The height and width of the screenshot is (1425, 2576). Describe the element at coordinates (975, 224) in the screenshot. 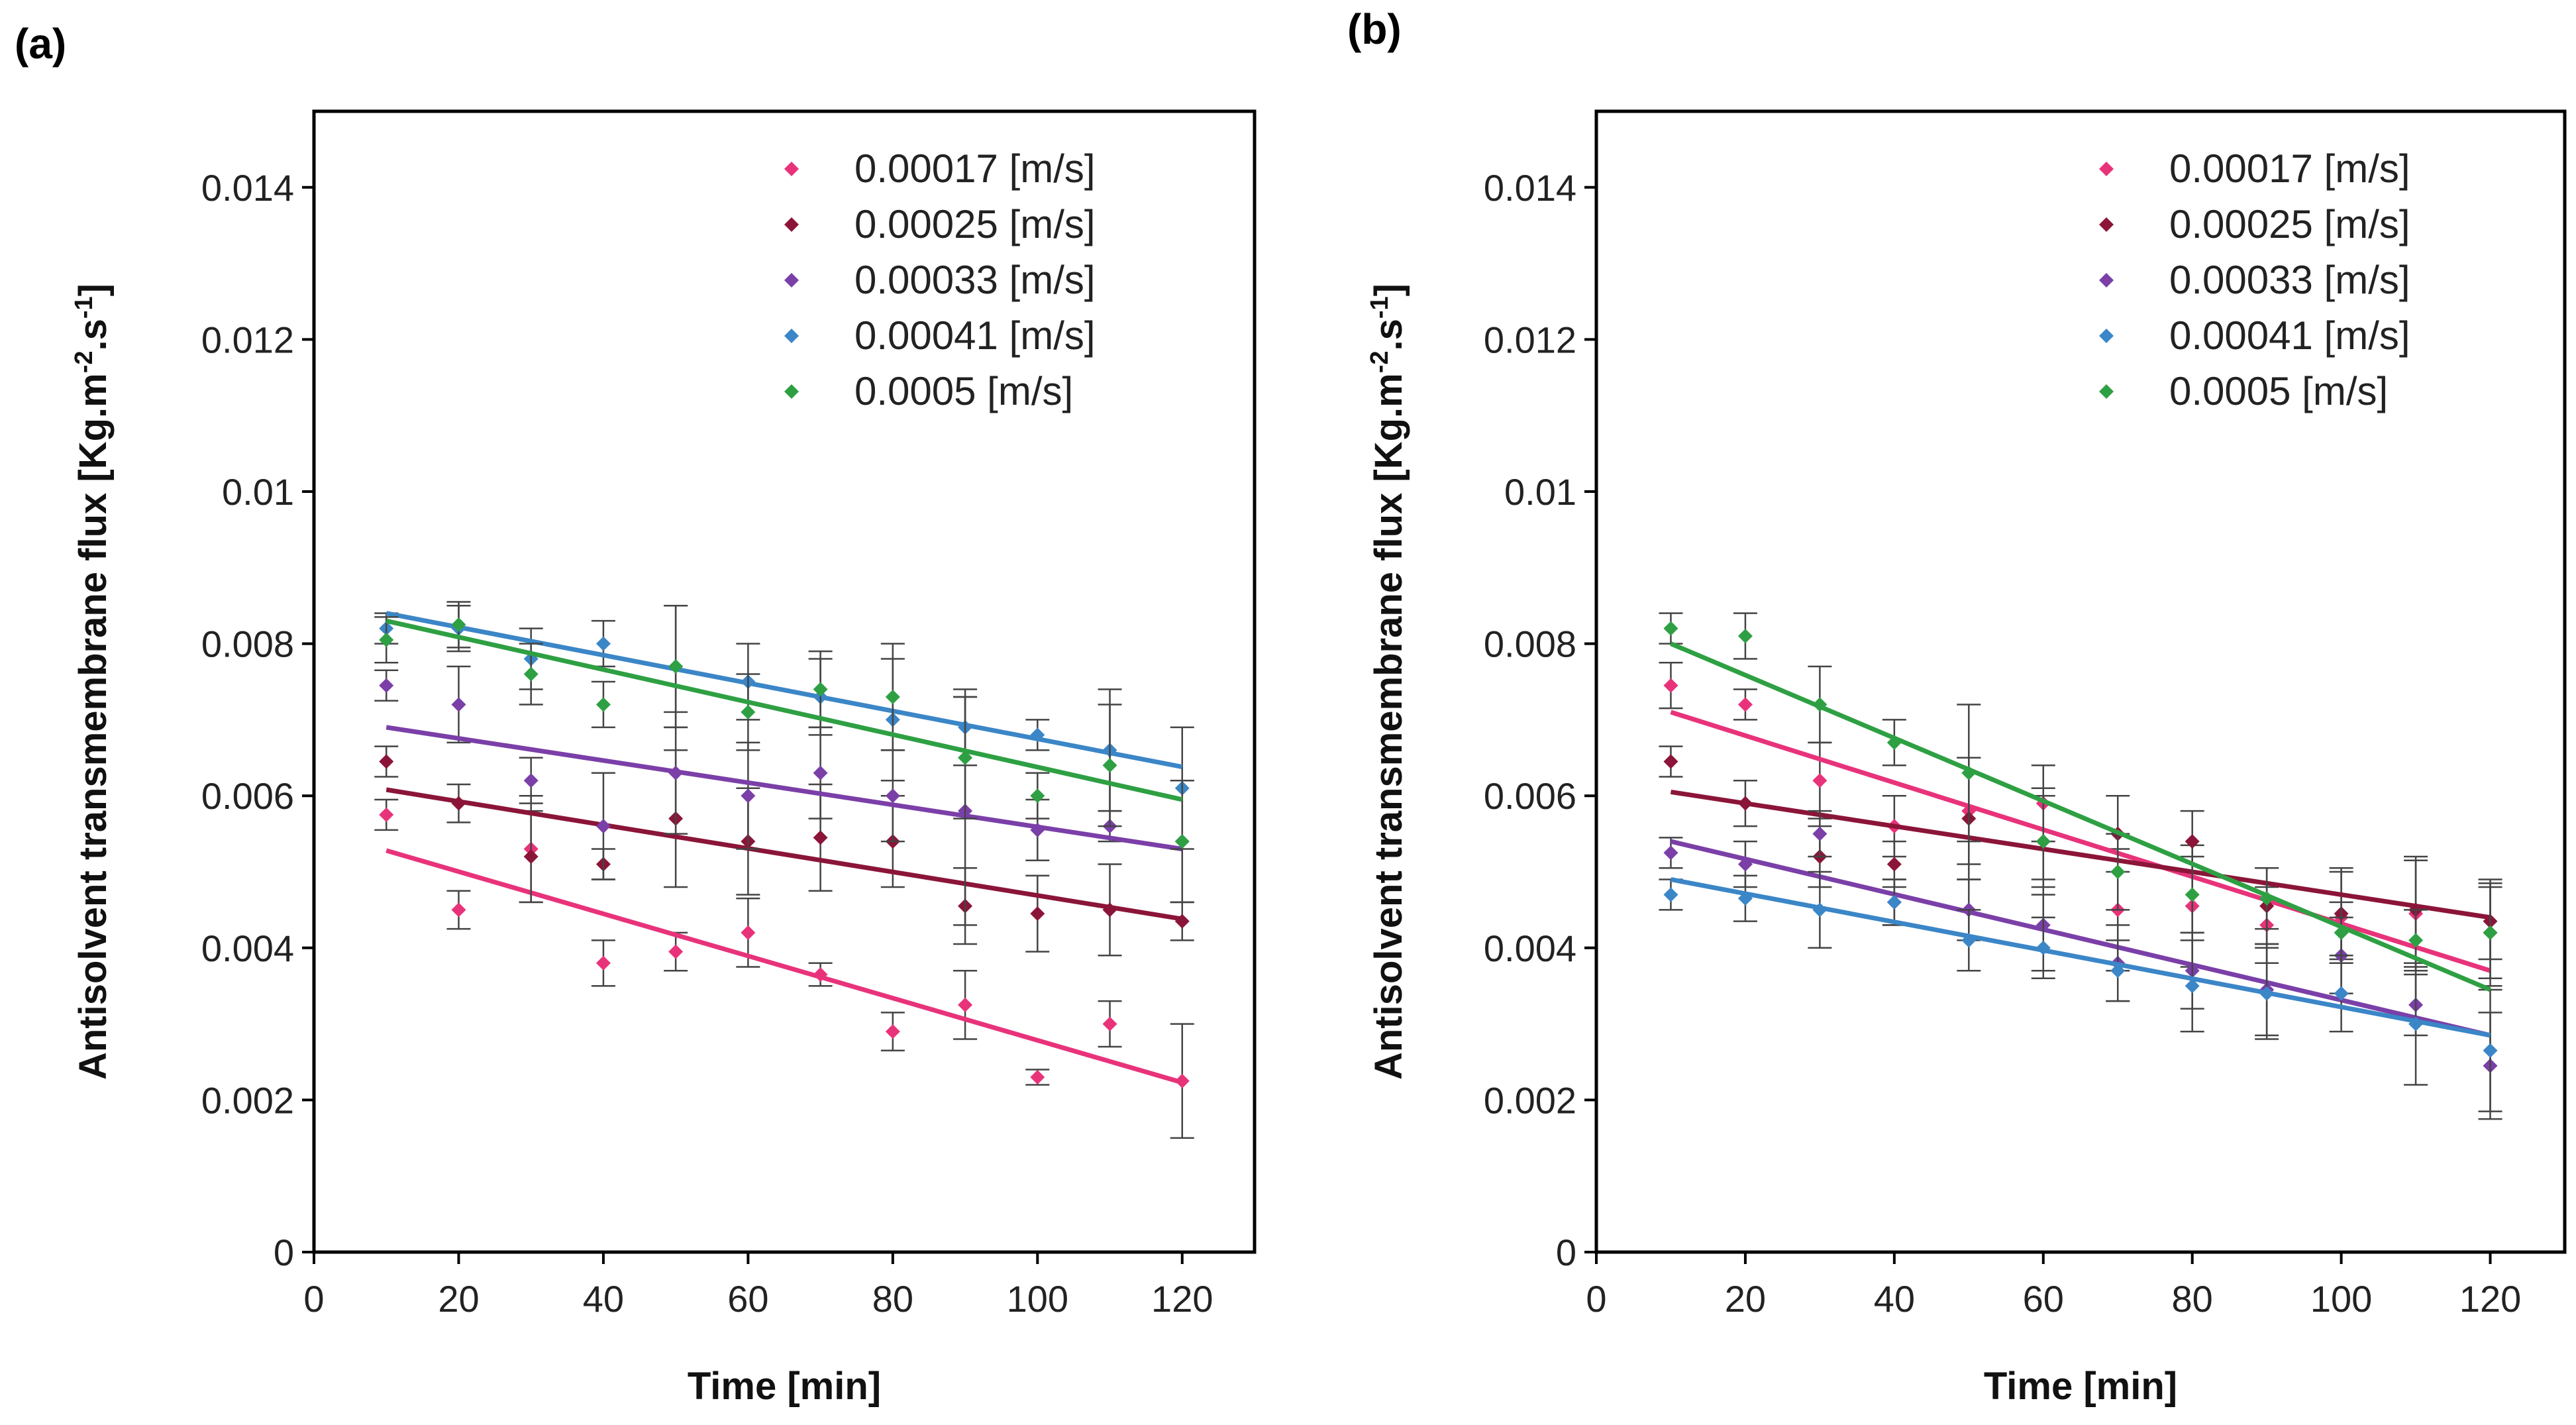

I see `legend-label: 0.00025 [m/s]` at that location.